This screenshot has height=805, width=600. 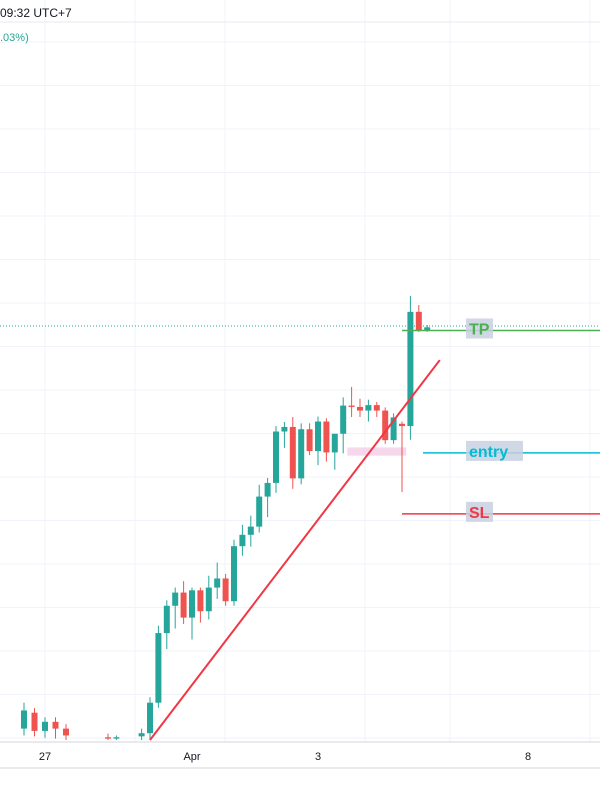 What do you see at coordinates (528, 757) in the screenshot?
I see `x-tick-label: 8` at bounding box center [528, 757].